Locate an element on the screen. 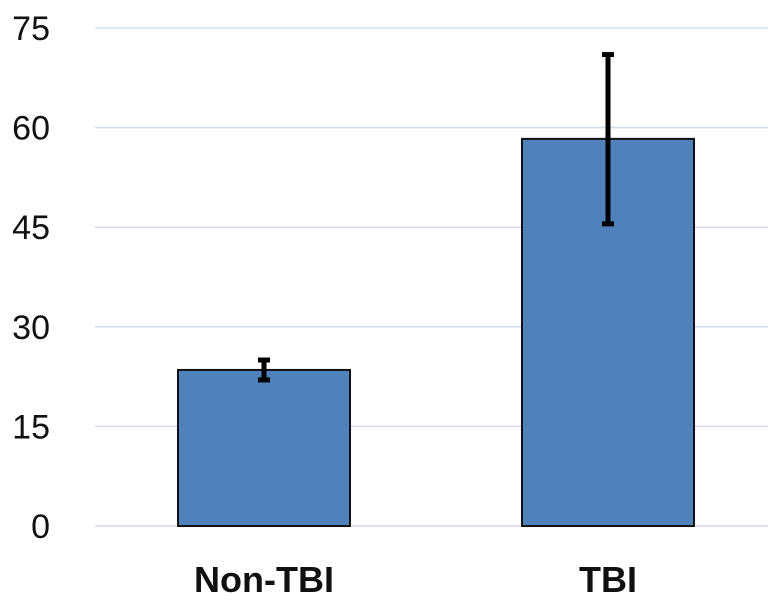 The height and width of the screenshot is (602, 770). y-tick-label-0: 0 is located at coordinates (40, 527).